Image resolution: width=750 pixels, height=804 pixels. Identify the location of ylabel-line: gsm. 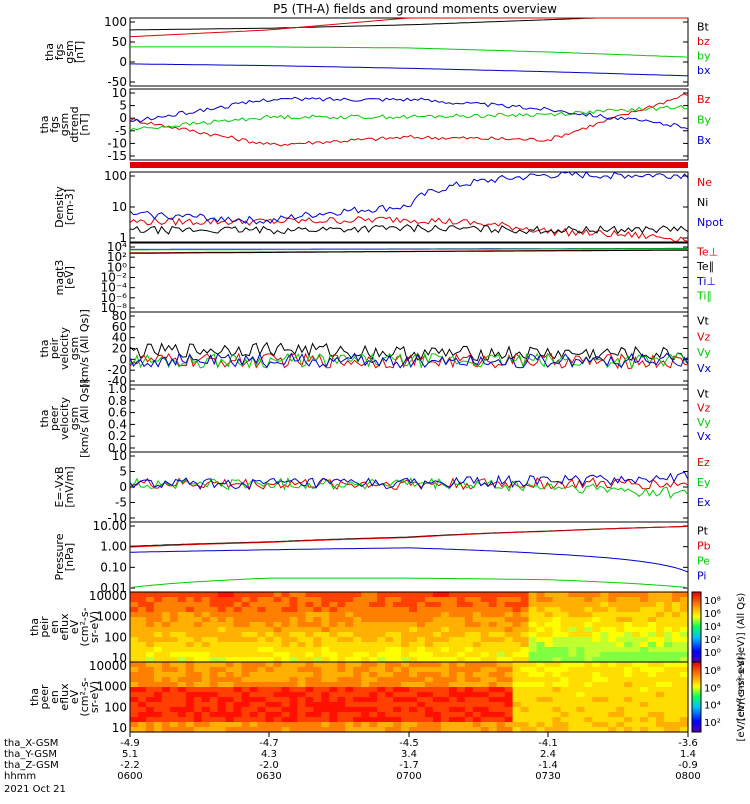
(64, 124).